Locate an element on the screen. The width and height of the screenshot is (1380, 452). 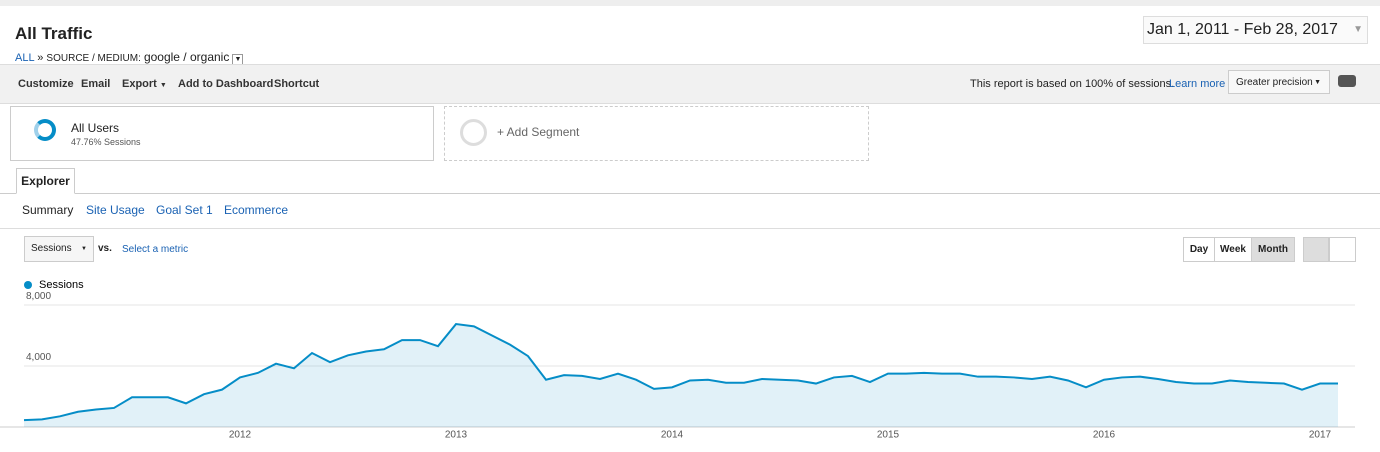
x-tick-label: 2017 is located at coordinates (1320, 435).